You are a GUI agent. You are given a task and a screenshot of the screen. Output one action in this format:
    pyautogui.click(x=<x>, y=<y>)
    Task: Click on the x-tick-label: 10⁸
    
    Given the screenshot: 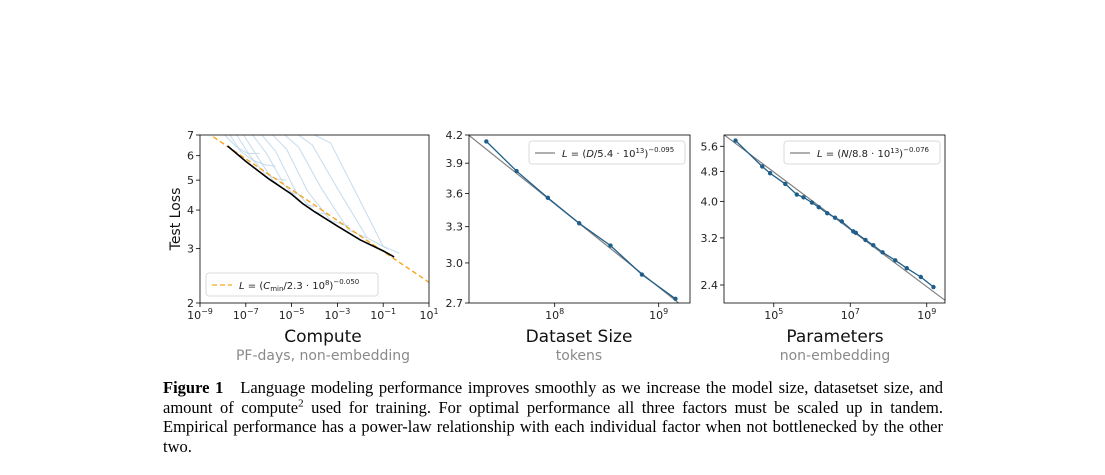 What is the action you would take?
    pyautogui.click(x=554, y=314)
    